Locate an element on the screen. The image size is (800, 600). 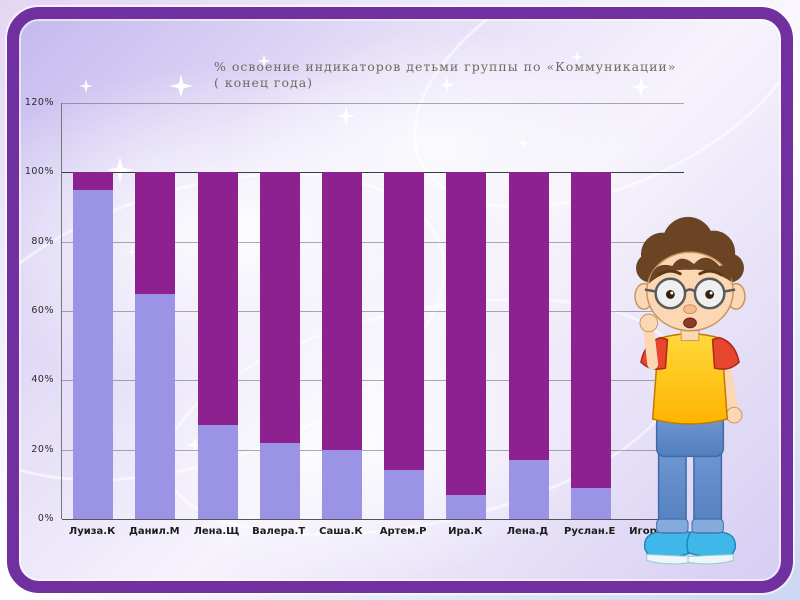
x-axis-label-Саша.К: Саша.К is located at coordinates (341, 531).